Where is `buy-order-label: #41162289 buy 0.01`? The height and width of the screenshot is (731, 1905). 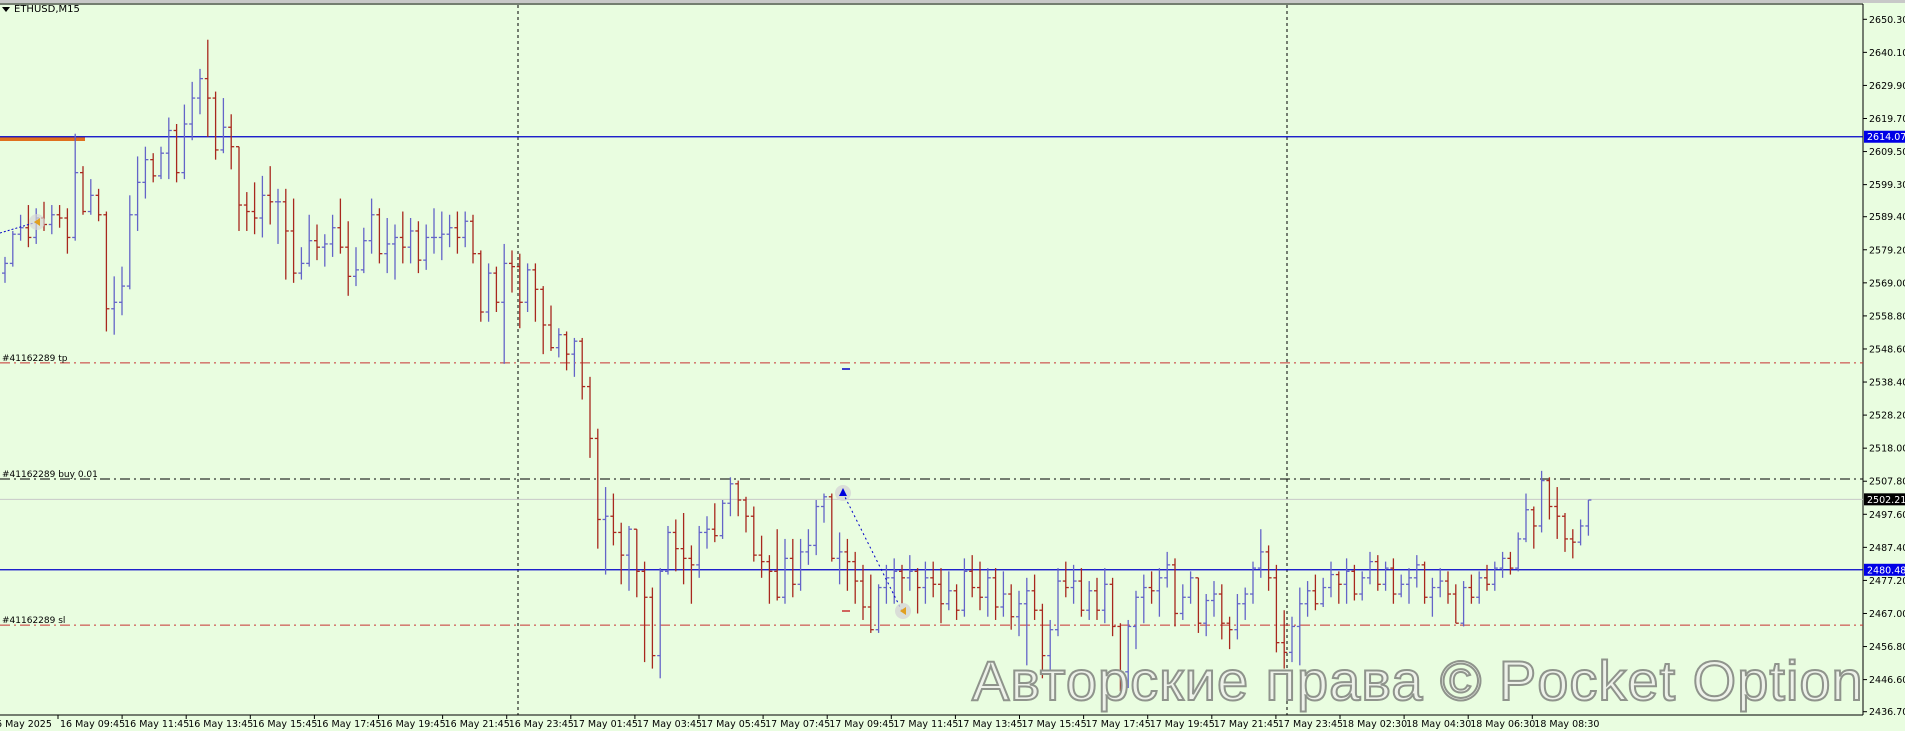
buy-order-label: #41162289 buy 0.01 is located at coordinates (50, 475).